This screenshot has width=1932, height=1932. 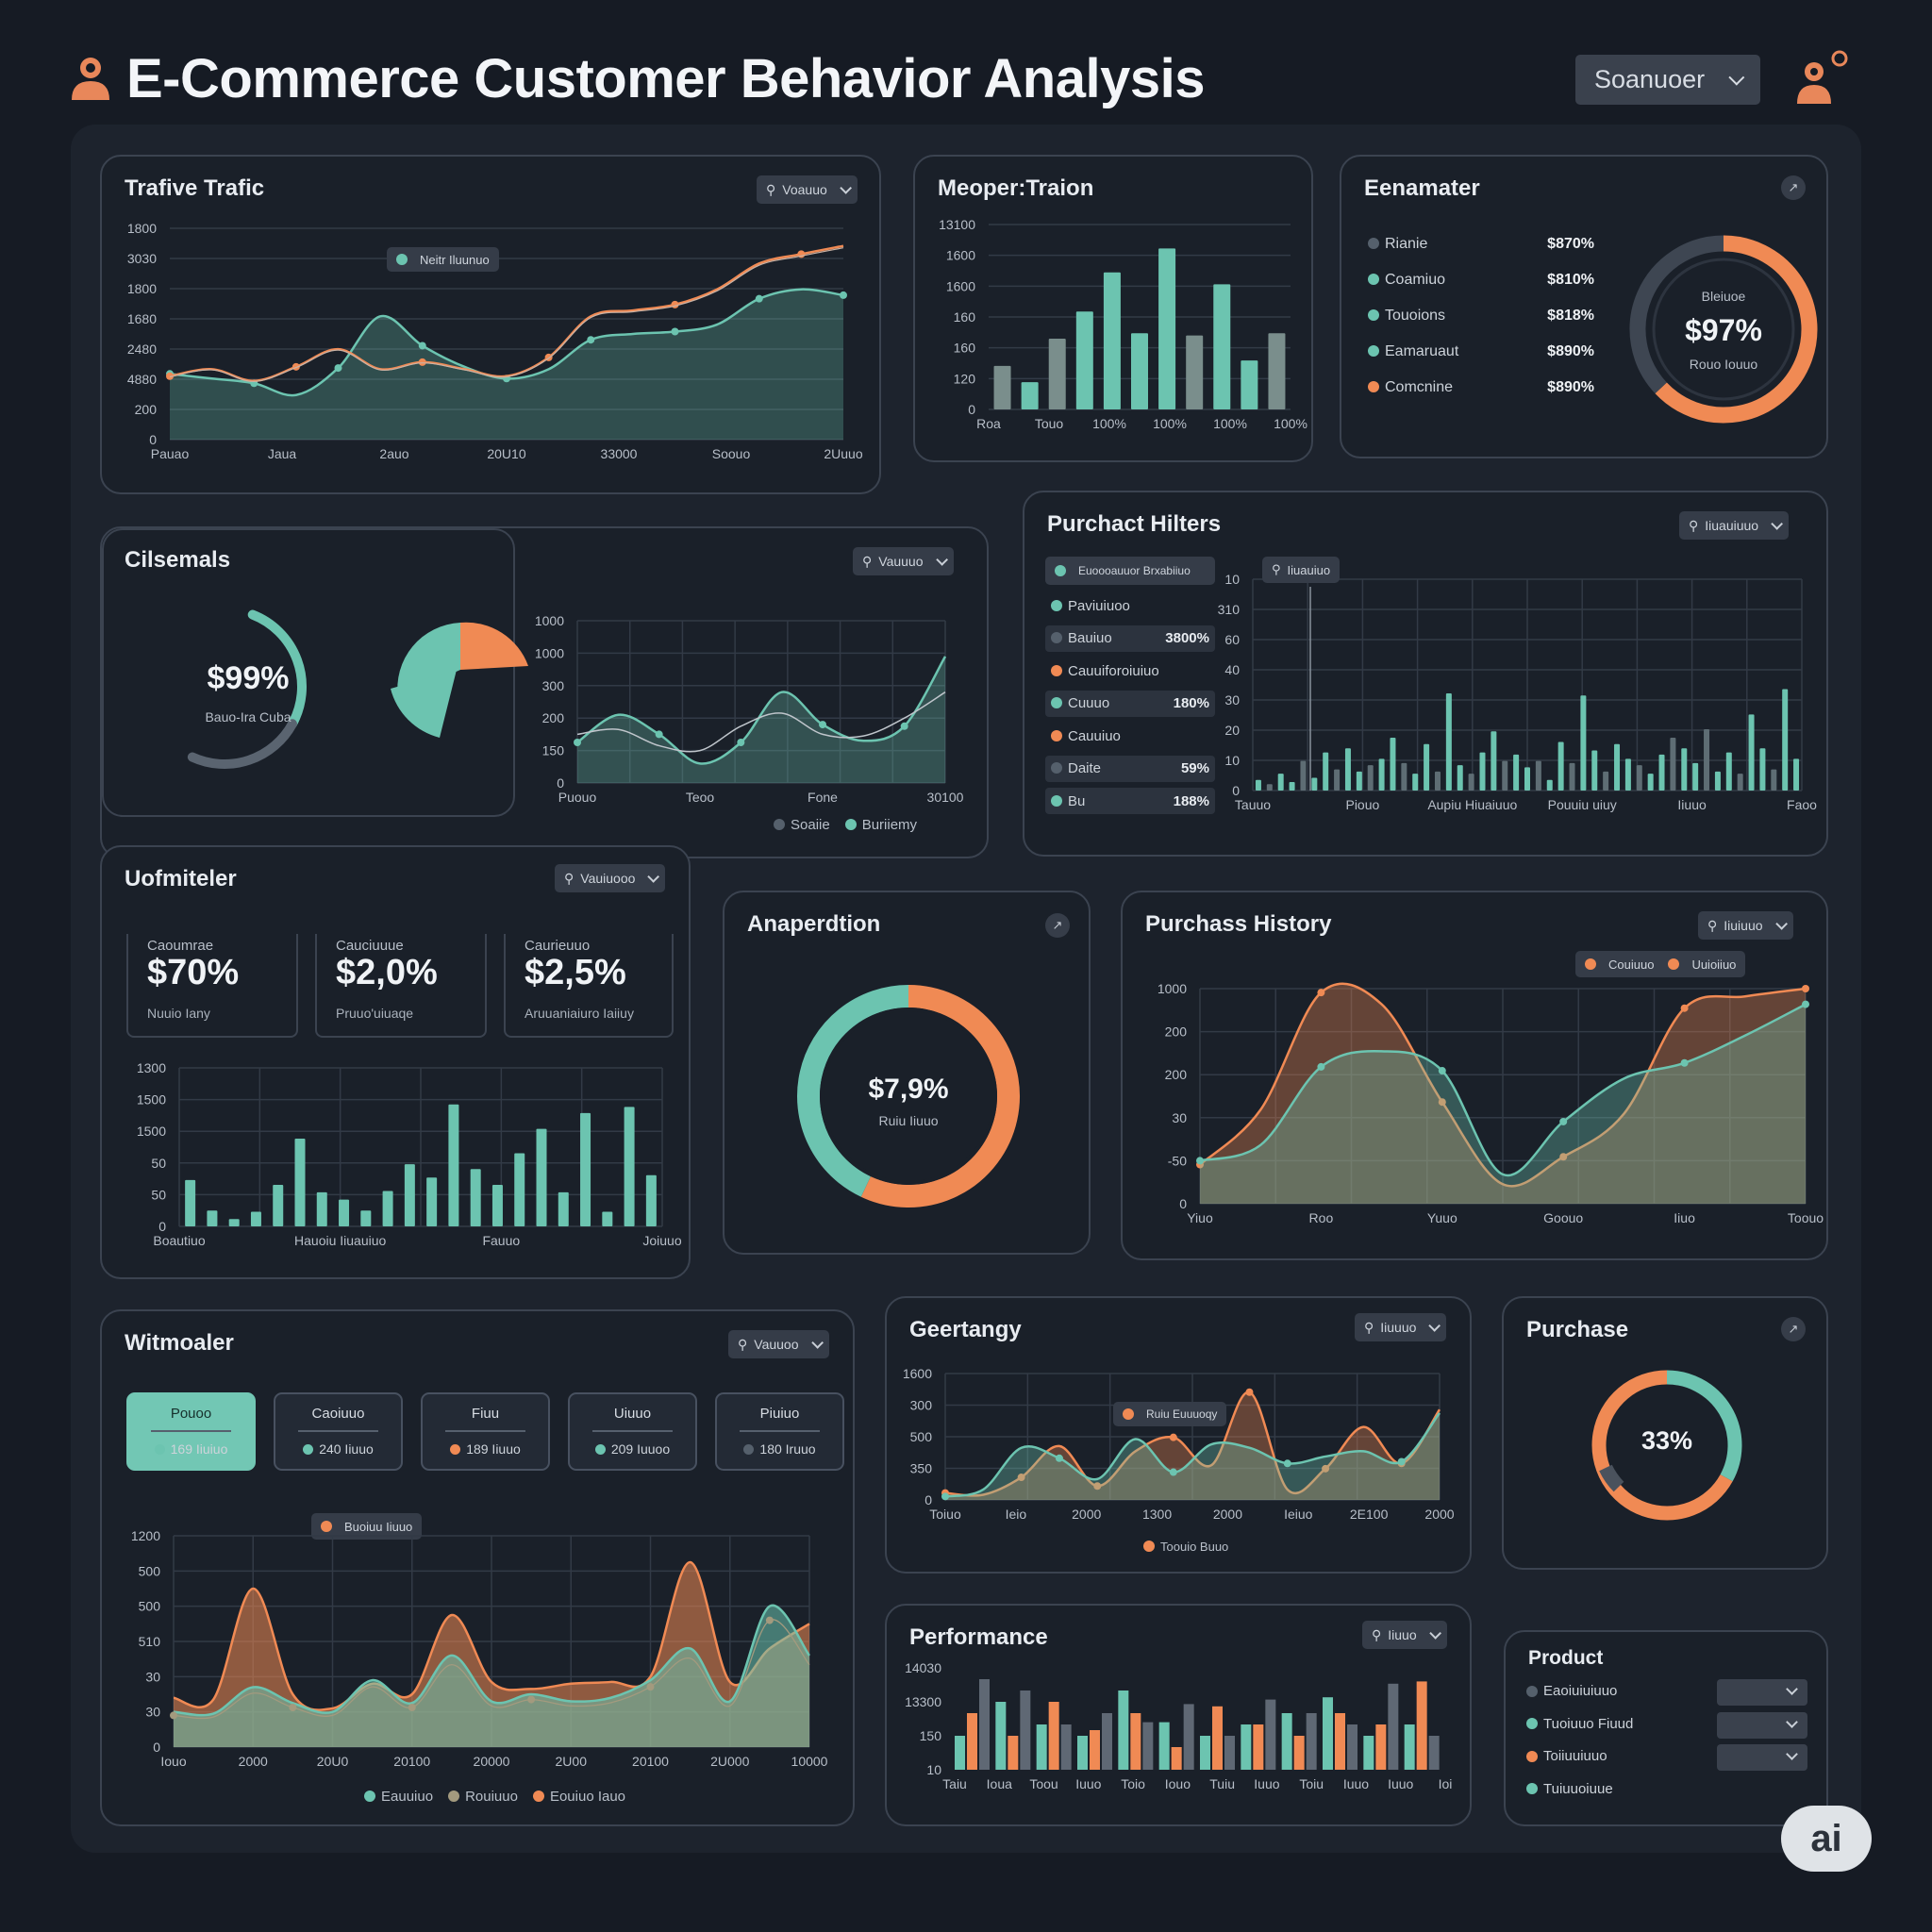 What do you see at coordinates (1130, 736) in the screenshot?
I see `pf-row: Cauuiuo` at bounding box center [1130, 736].